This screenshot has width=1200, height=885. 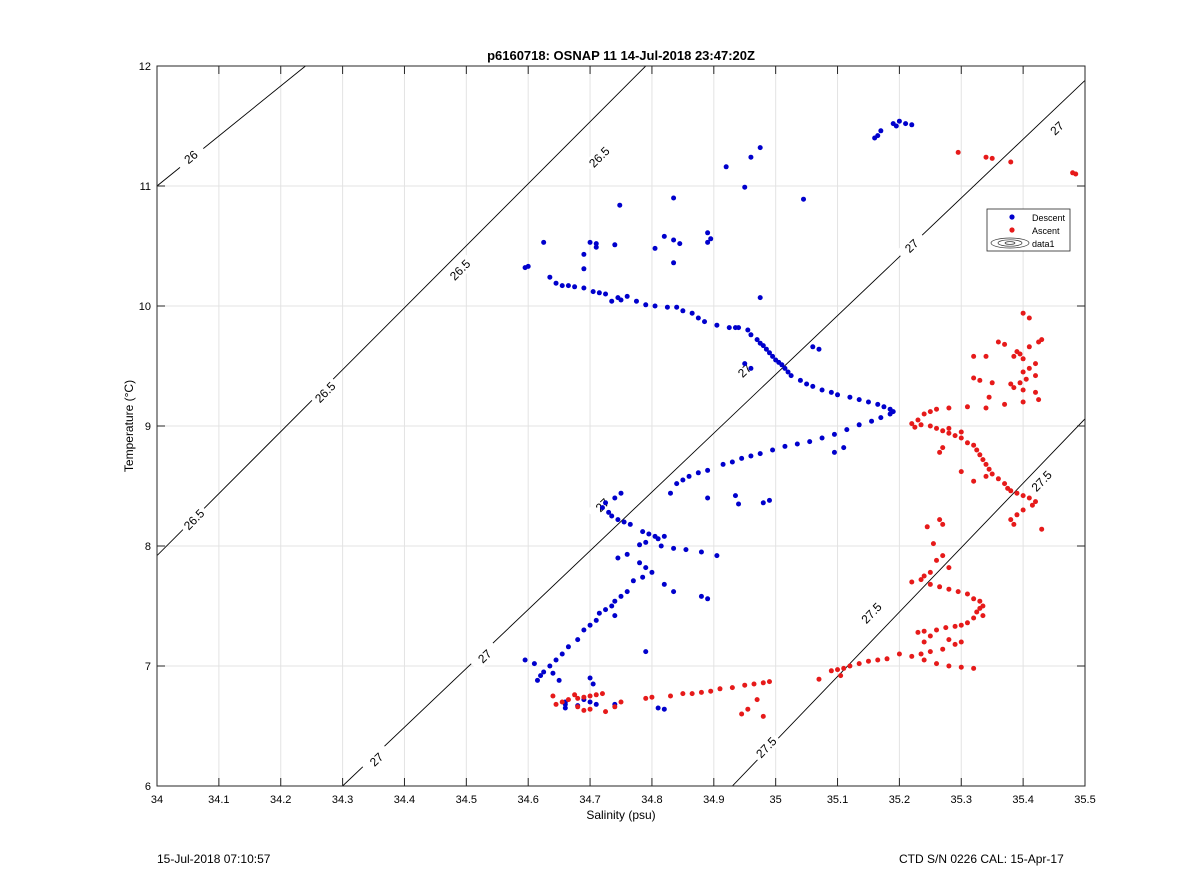 What do you see at coordinates (1028, 230) in the screenshot?
I see `legend: Descent Ascent data1` at bounding box center [1028, 230].